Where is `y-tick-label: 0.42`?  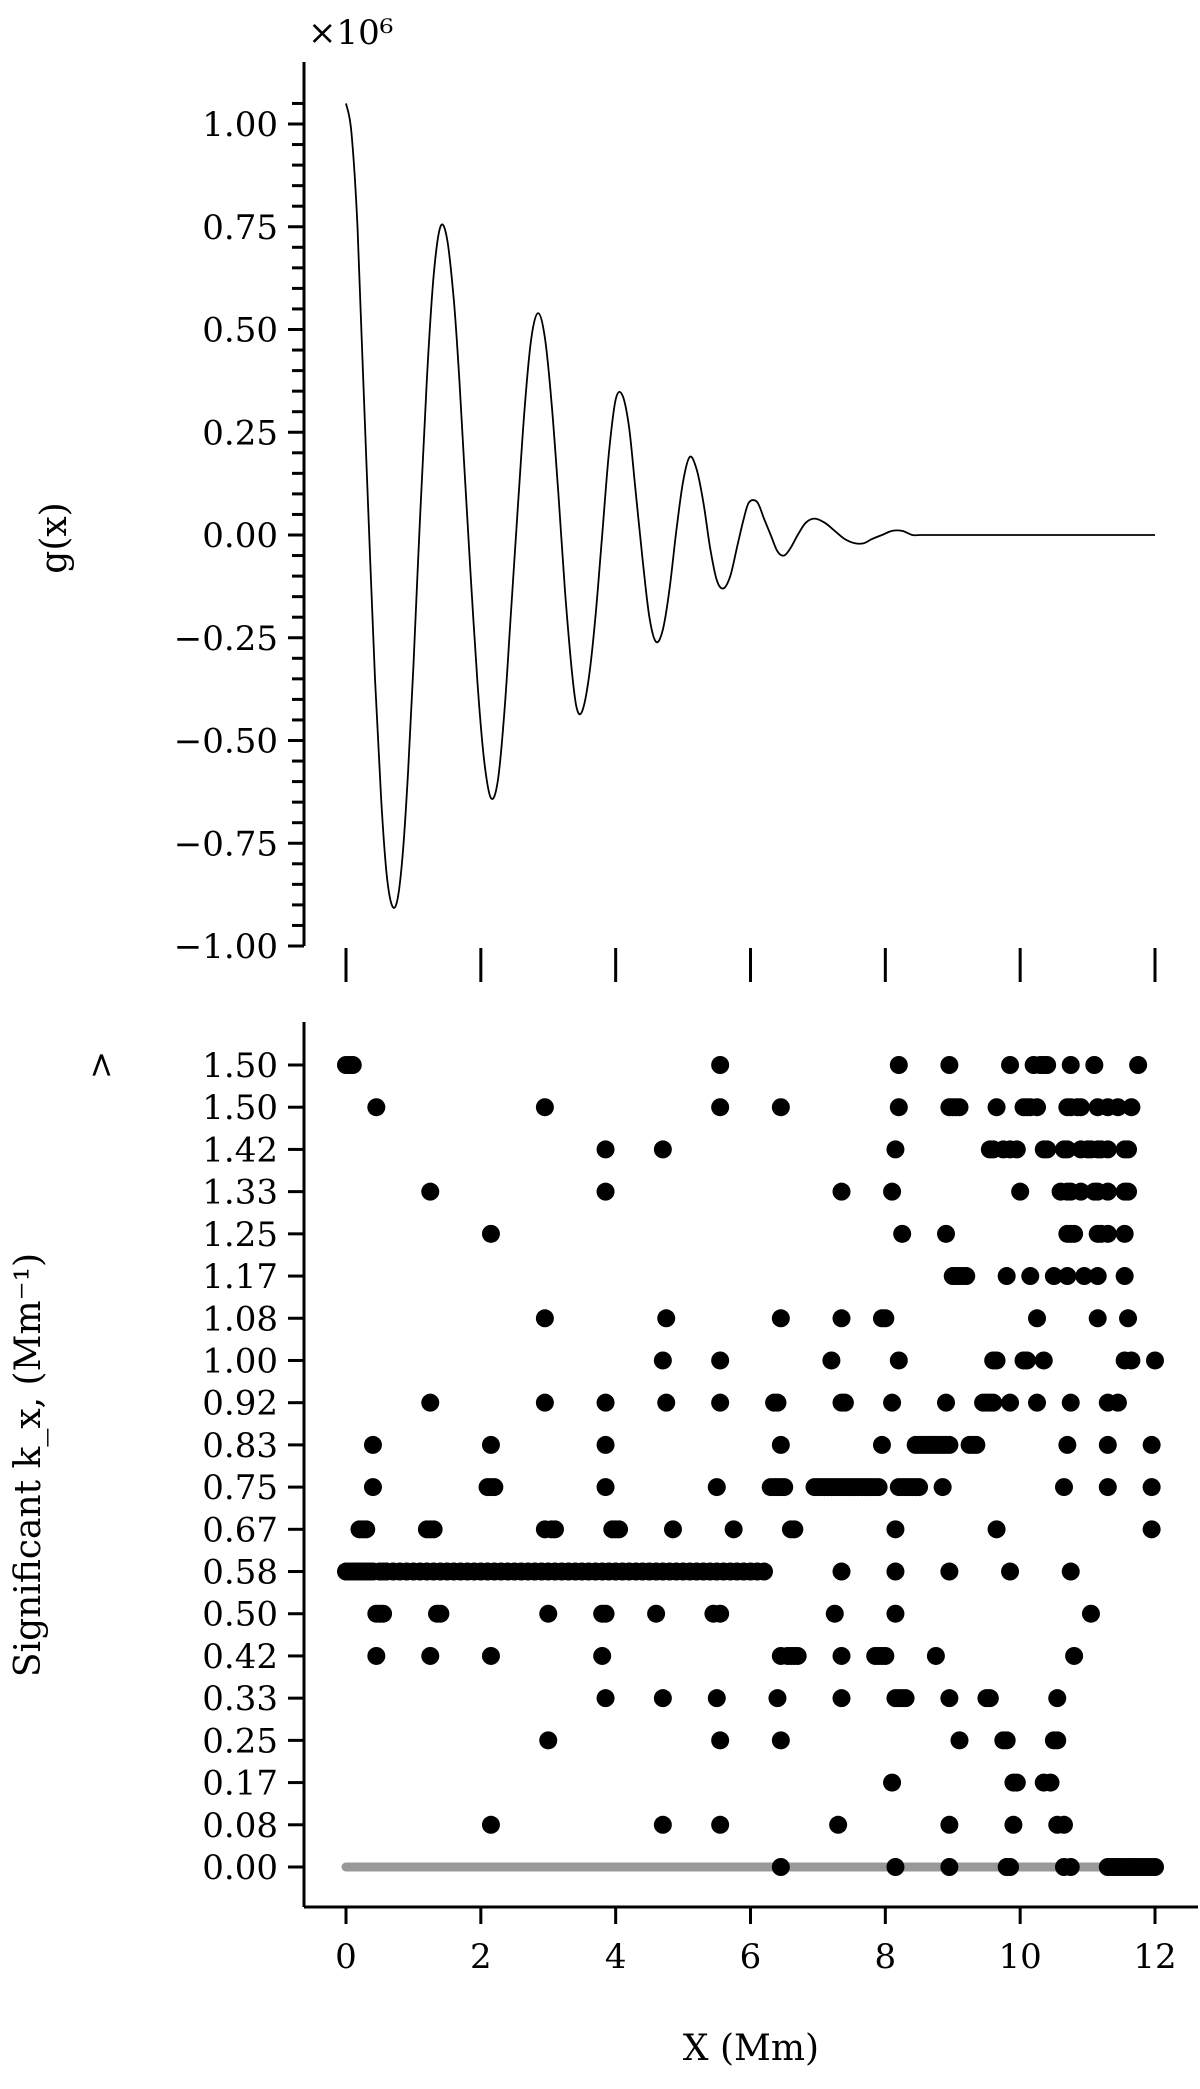
y-tick-label: 0.42 is located at coordinates (240, 1657).